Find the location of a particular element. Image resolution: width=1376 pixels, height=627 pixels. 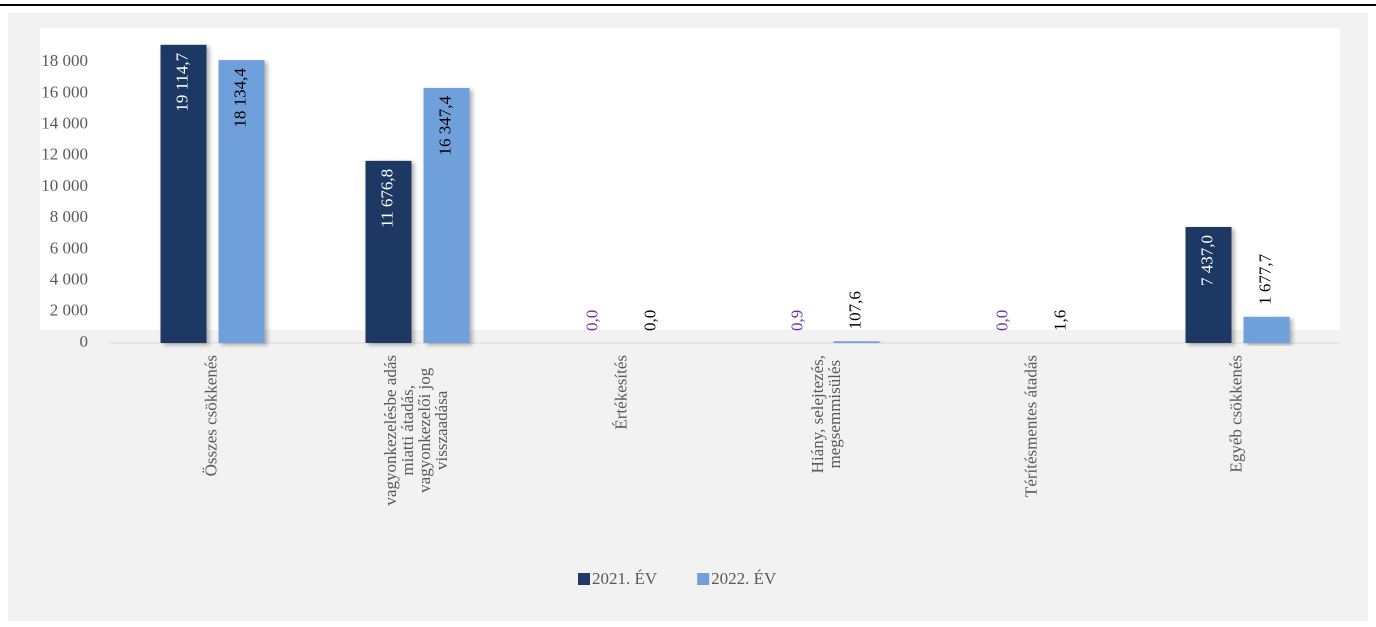

value-label: 7 437,0 is located at coordinates (1206, 260).